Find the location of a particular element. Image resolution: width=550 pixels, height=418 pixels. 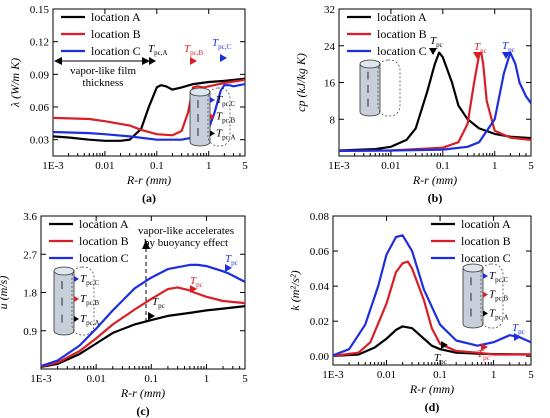

annotation-text: vapor-like accelerates is located at coordinates (186, 231).